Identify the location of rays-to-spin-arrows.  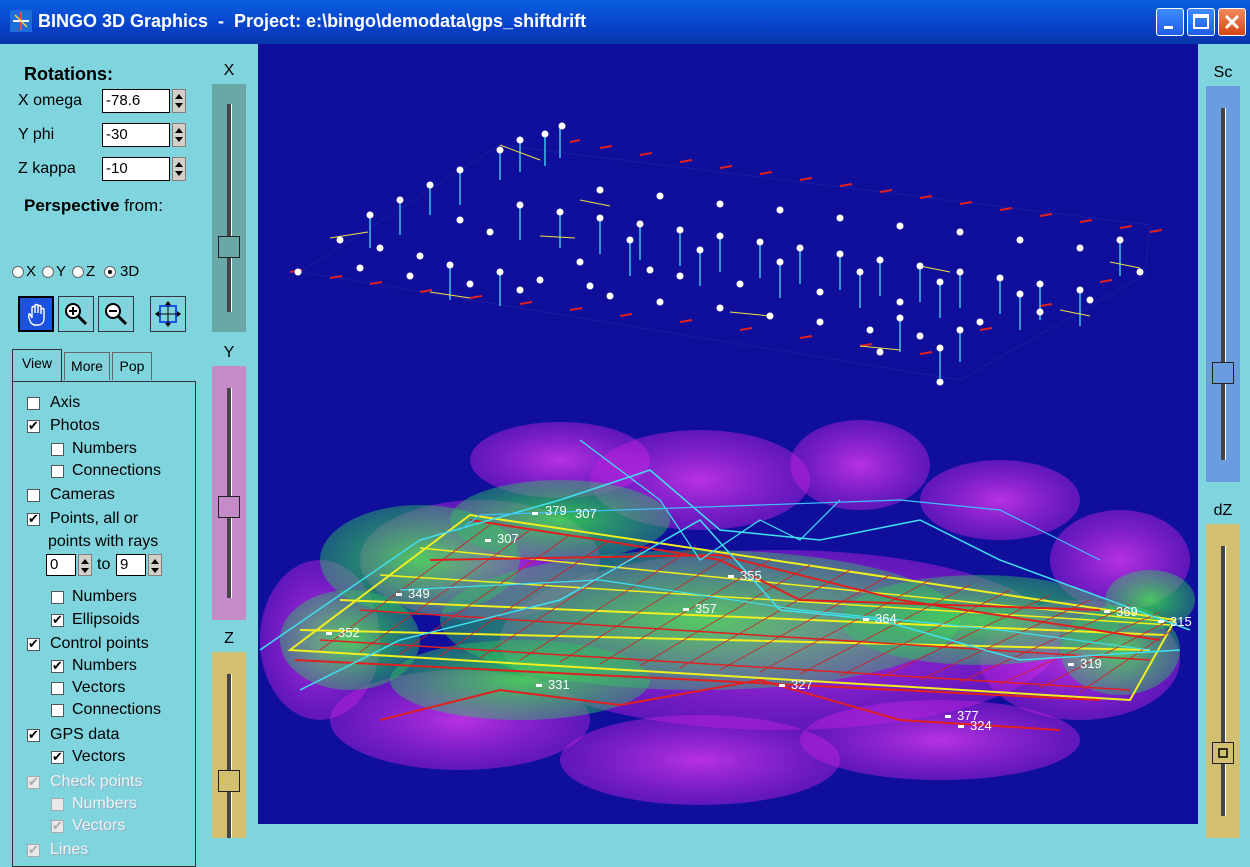
(155, 565).